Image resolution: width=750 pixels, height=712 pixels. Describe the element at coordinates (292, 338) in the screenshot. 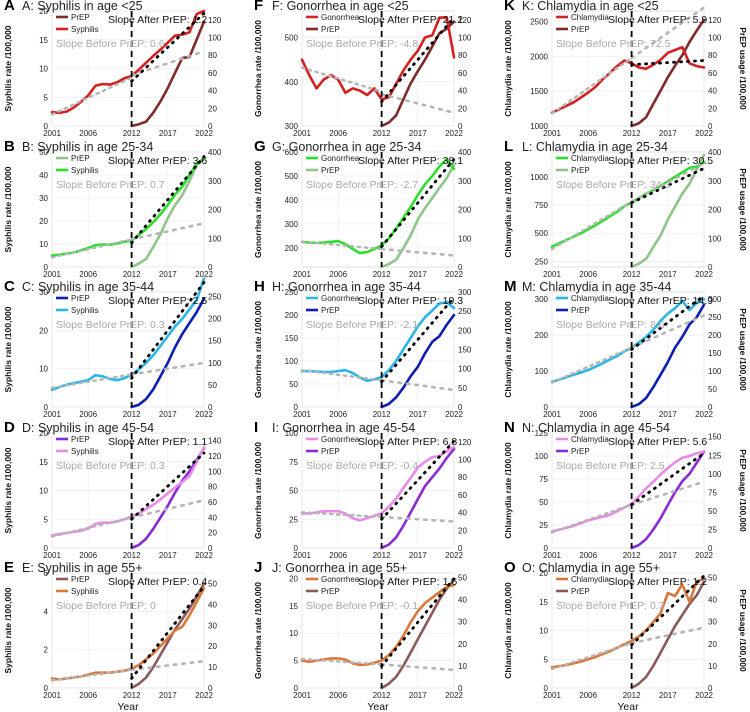

I see `y-tick-label: 150` at that location.